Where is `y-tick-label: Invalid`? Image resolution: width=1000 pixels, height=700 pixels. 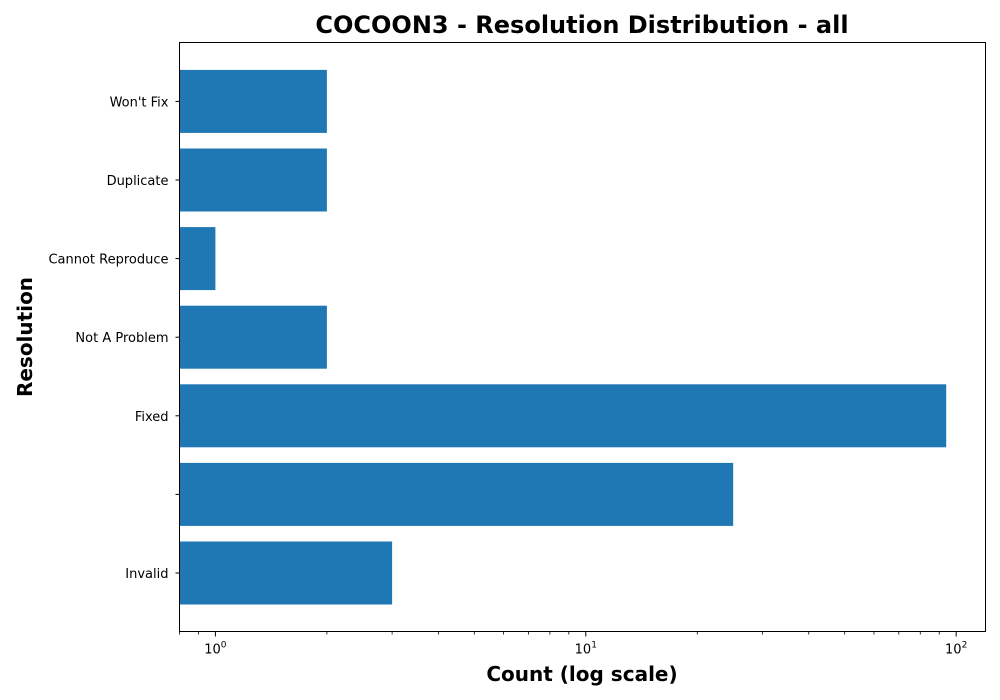
y-tick-label: Invalid is located at coordinates (146, 574).